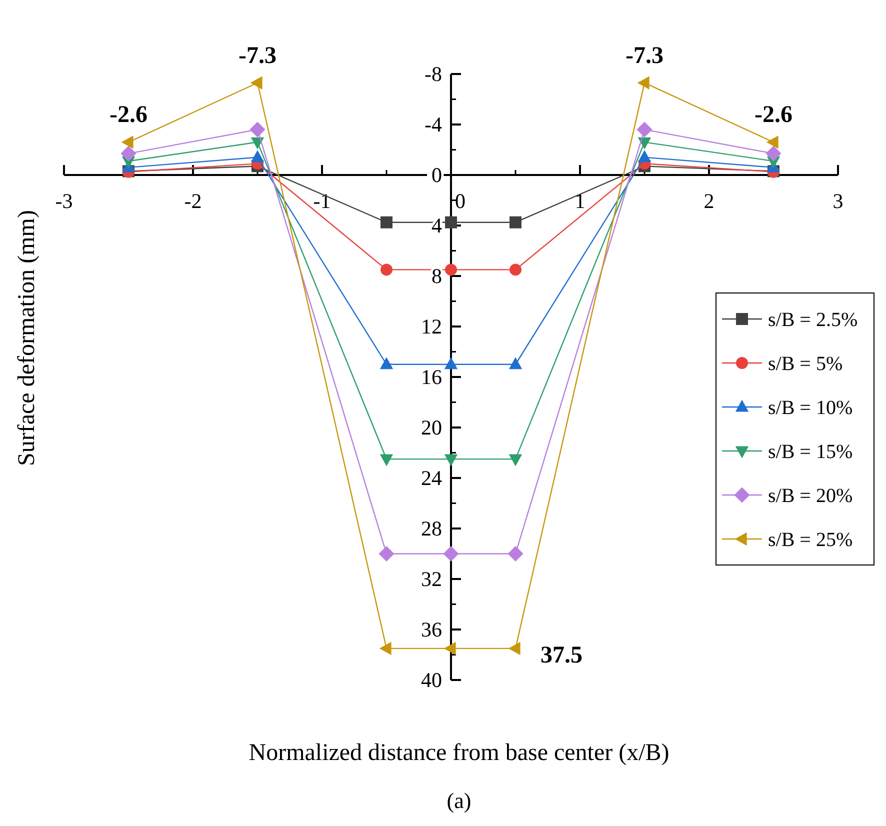 The width and height of the screenshot is (886, 826). Describe the element at coordinates (810, 452) in the screenshot. I see `legend-label: s/B = 15%` at that location.